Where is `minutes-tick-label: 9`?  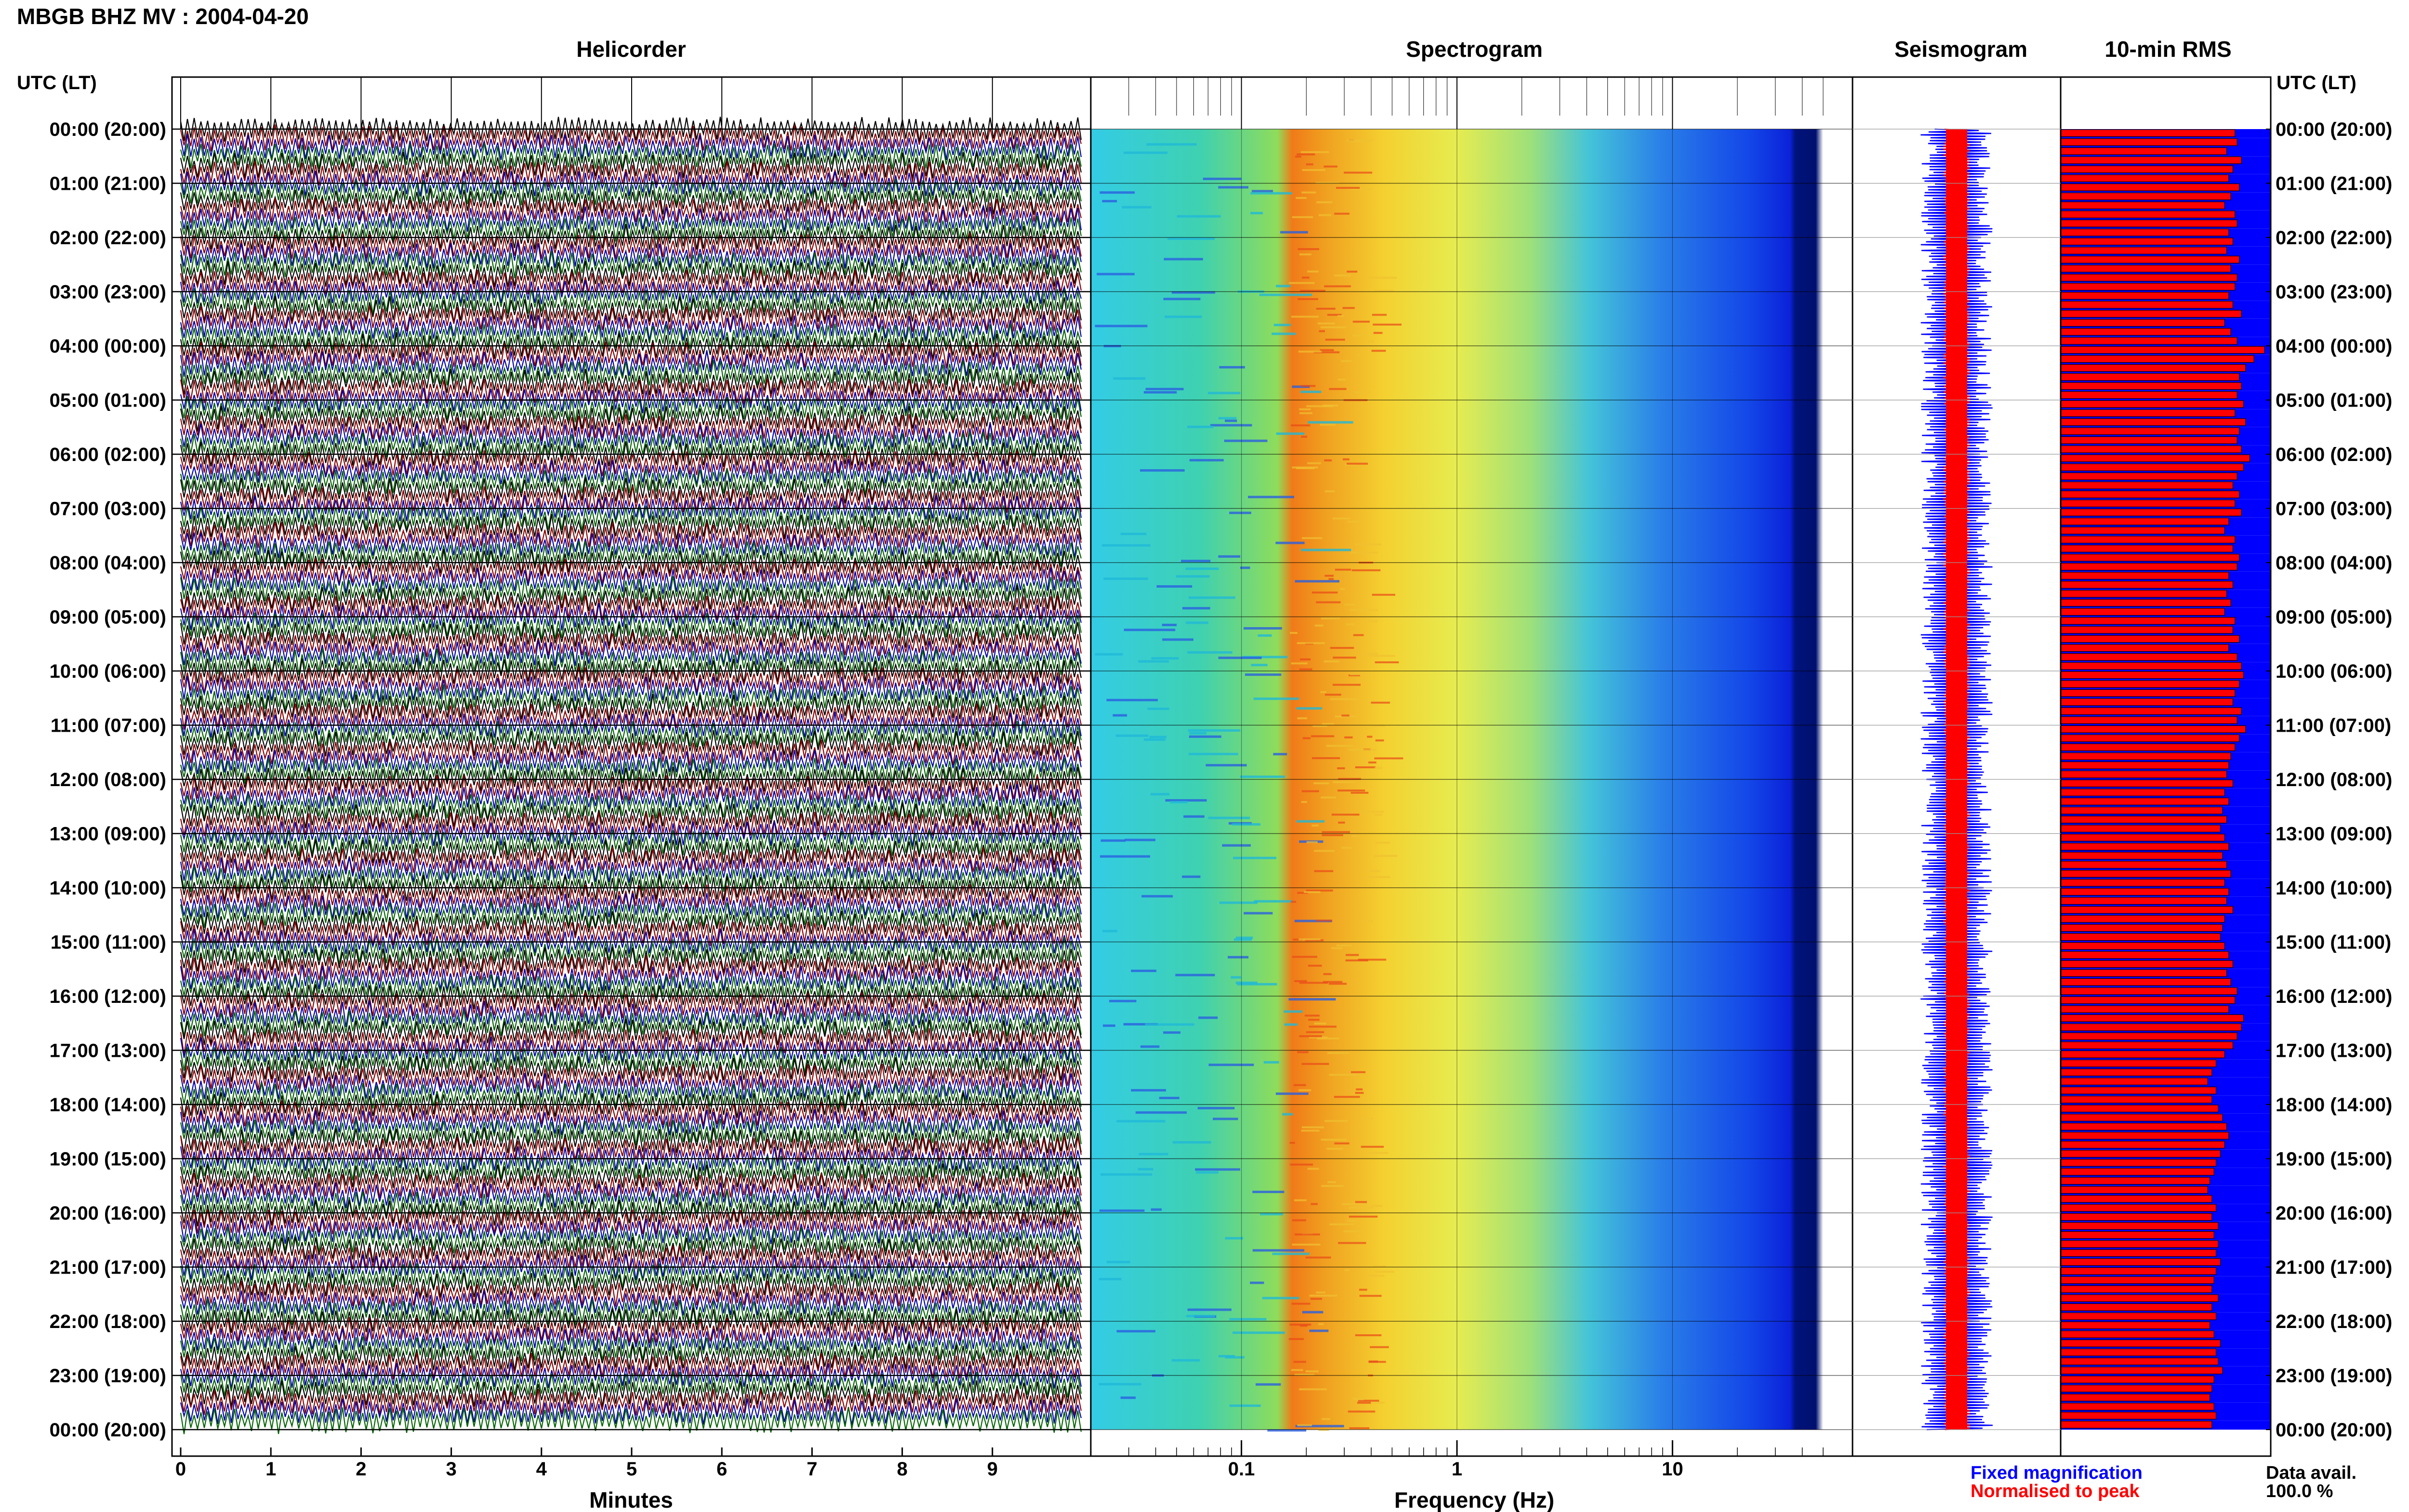 minutes-tick-label: 9 is located at coordinates (992, 1469).